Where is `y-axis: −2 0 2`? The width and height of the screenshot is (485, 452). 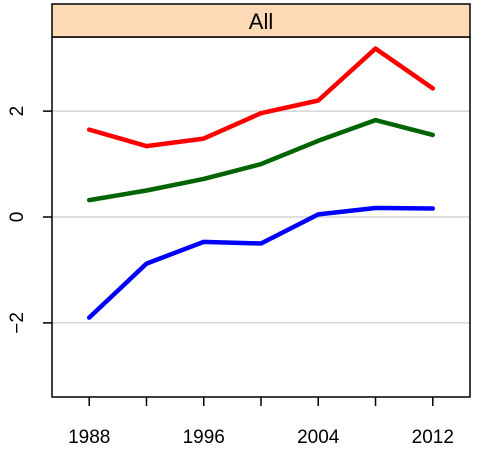 y-axis: −2 0 2 is located at coordinates (29, 220).